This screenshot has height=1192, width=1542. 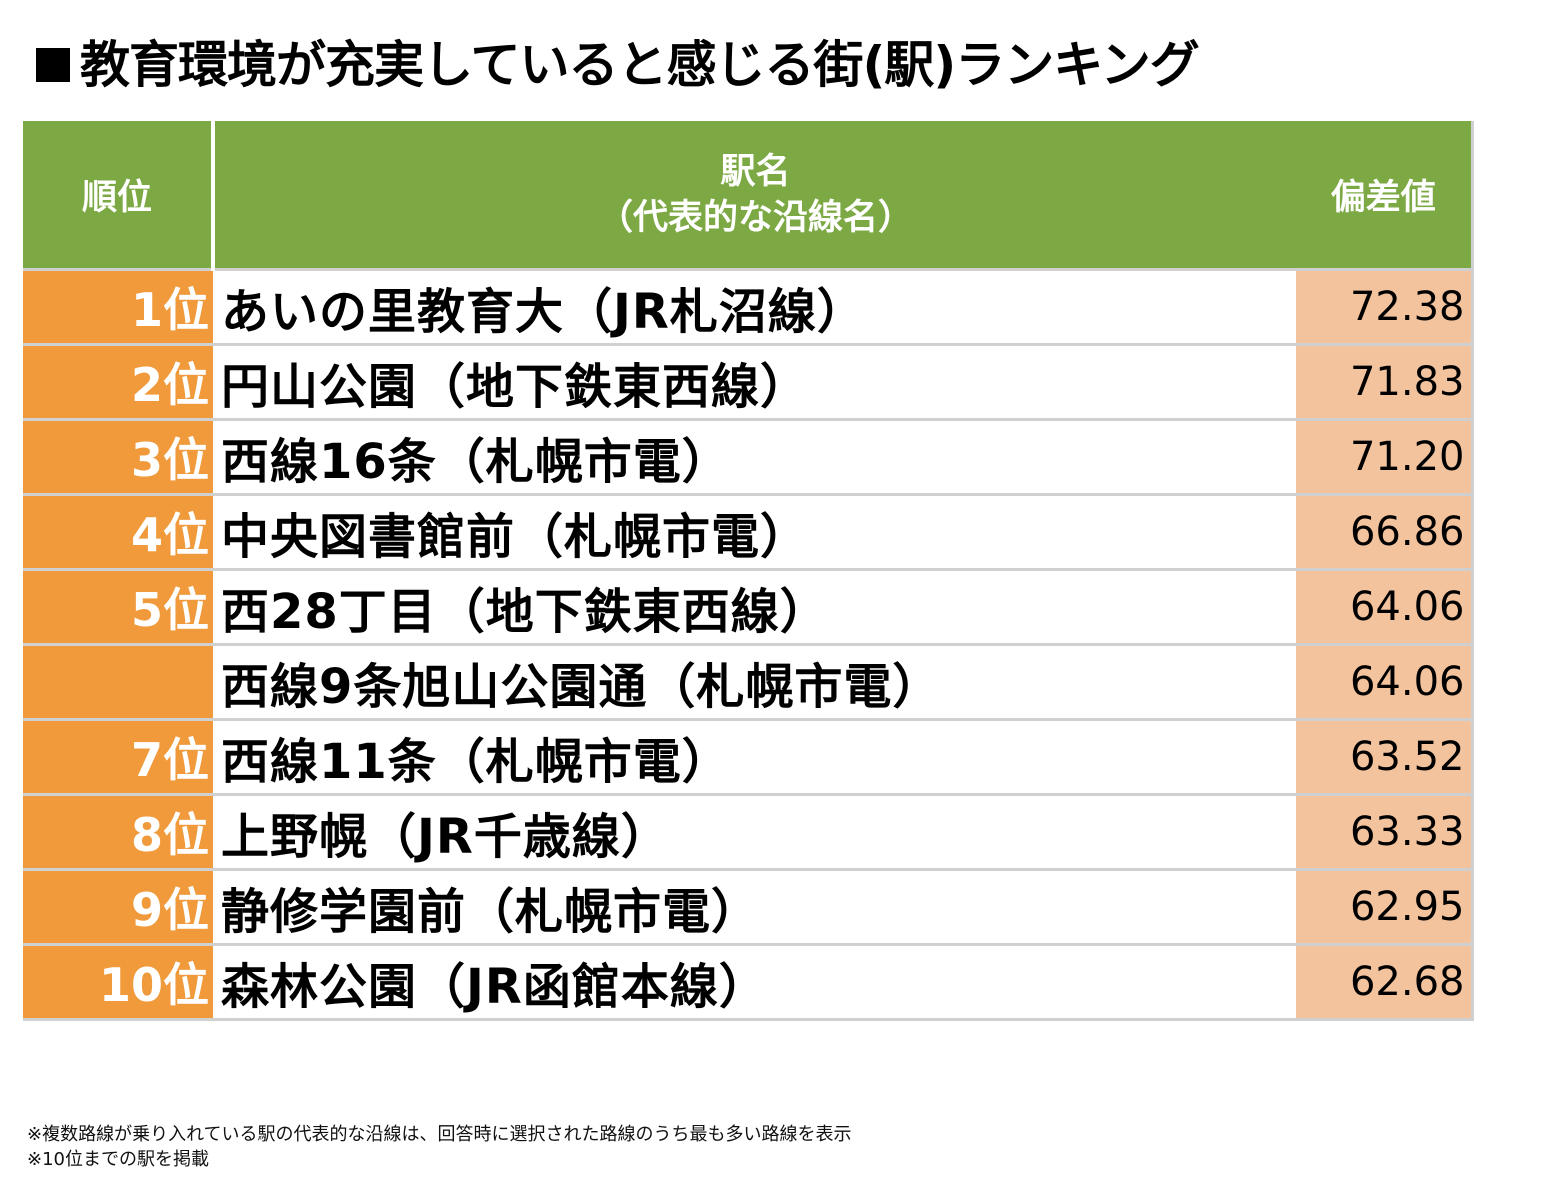 I want to click on column-header-station-line2: （代表的な沿線名）, so click(x=755, y=217).